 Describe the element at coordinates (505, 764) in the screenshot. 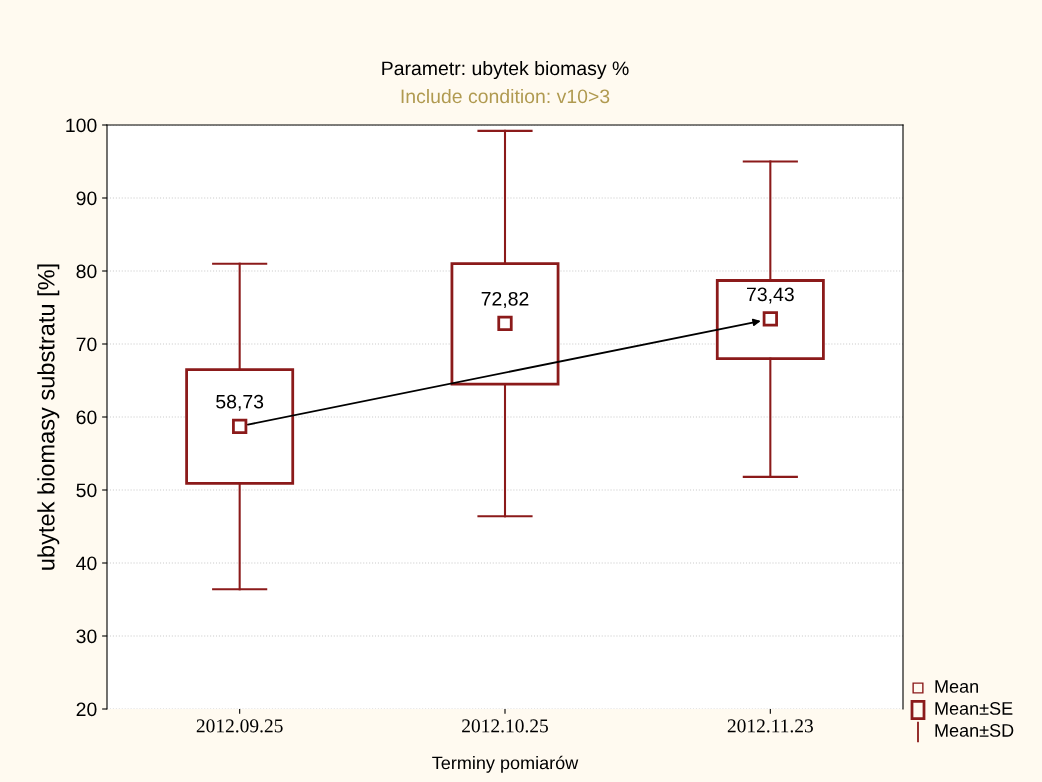

I see `x-axis-title: Terminy pomiarów` at that location.